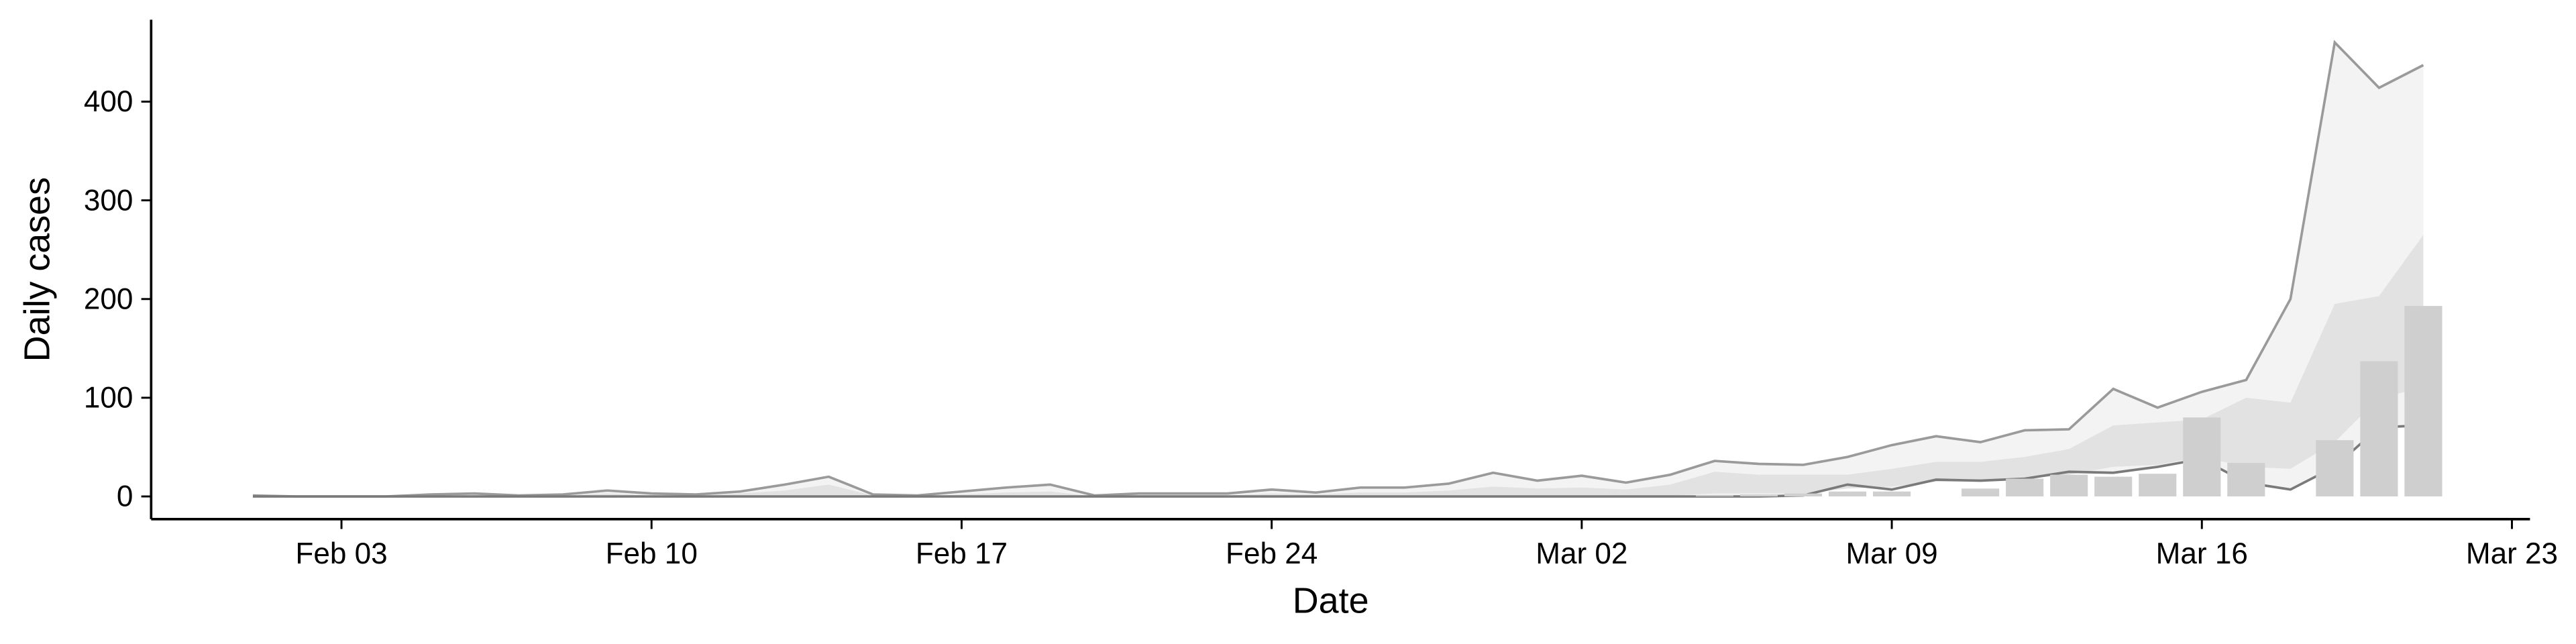  I want to click on x-axis-title: Date, so click(1331, 600).